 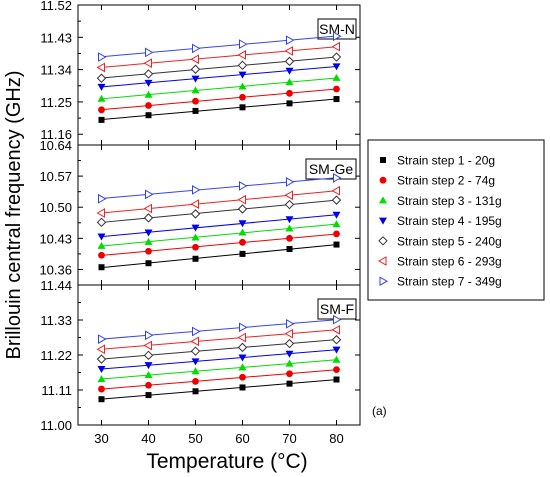 What do you see at coordinates (55, 269) in the screenshot?
I see `y-tick-label: 10.36` at bounding box center [55, 269].